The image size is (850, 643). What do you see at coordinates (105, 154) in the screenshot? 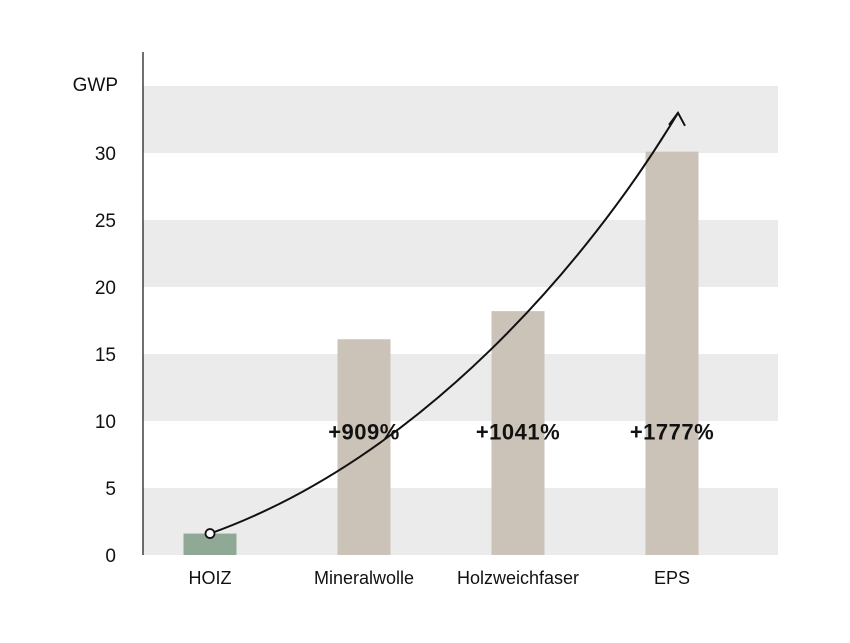
I see `y-tick-label: 30` at bounding box center [105, 154].